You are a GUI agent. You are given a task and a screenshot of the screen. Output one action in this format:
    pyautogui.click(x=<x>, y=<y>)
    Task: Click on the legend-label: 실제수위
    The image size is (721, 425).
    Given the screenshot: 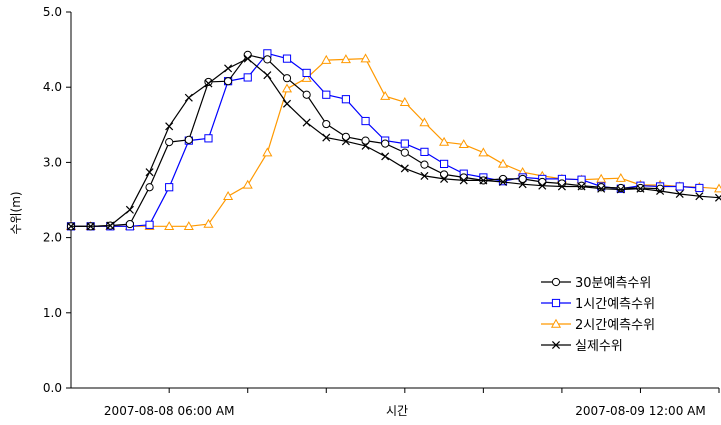 What is the action you would take?
    pyautogui.click(x=599, y=346)
    